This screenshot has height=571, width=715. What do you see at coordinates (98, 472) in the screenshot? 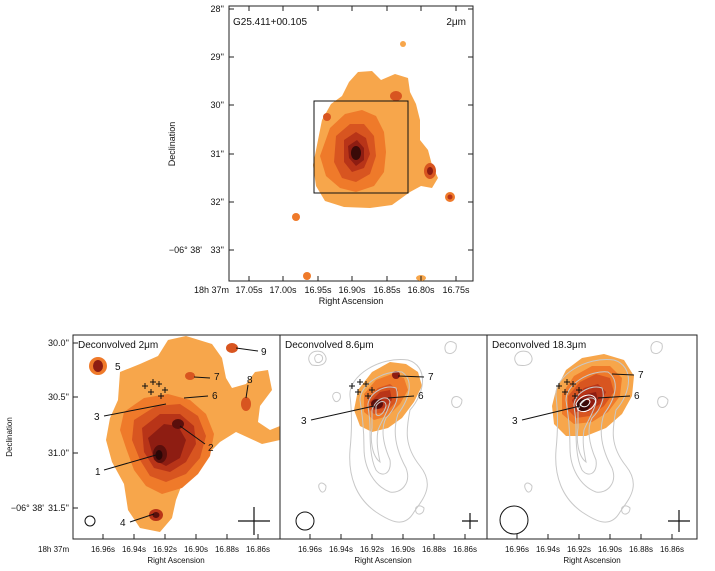
I see `panel1-label-1: 1` at bounding box center [98, 472].